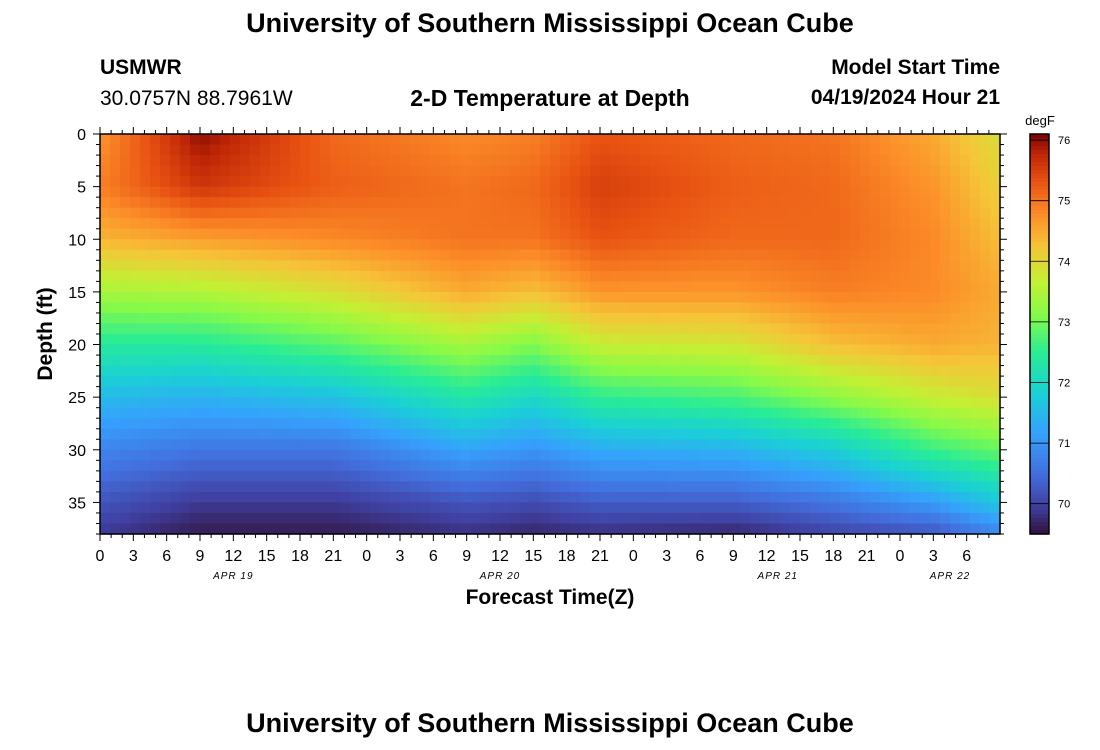  I want to click on plot-title: 2-D Temperature at Depth, so click(550, 98).